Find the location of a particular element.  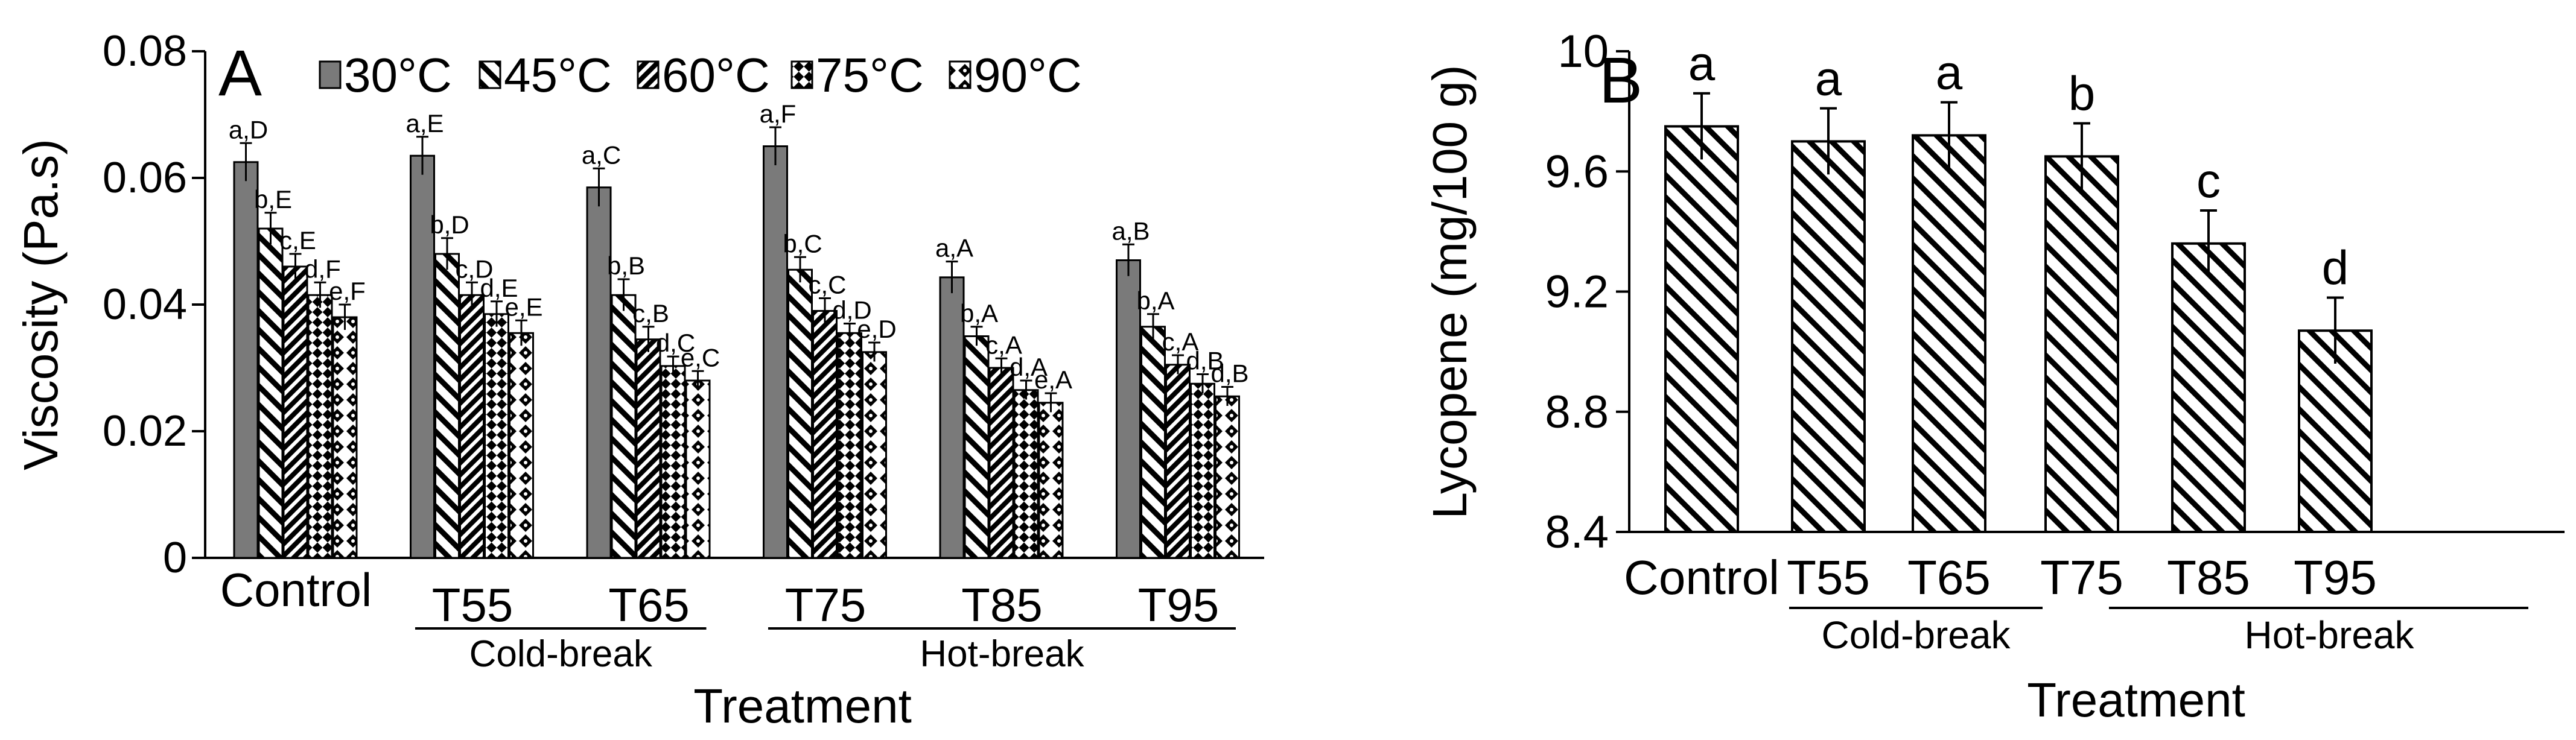

panel-a-y-tick-label: 0.04 is located at coordinates (145, 304).